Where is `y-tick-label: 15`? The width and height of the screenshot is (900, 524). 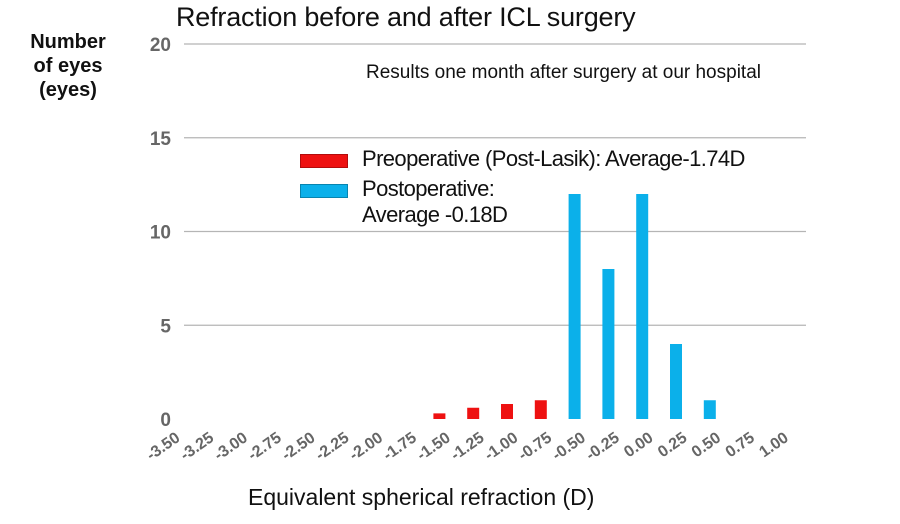
y-tick-label: 15 is located at coordinates (161, 139).